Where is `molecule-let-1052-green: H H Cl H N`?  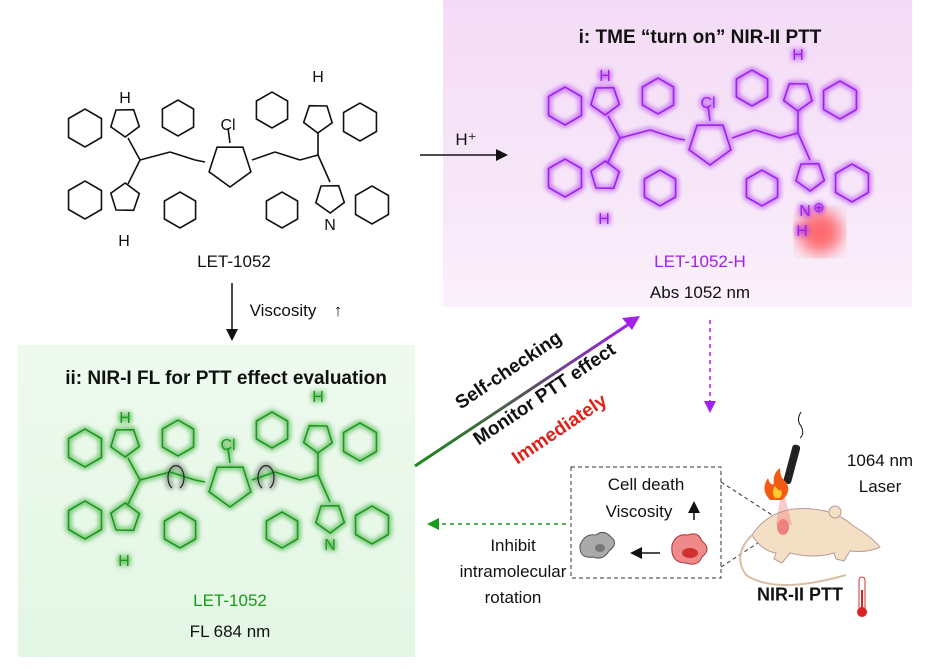 molecule-let-1052-green: H H Cl H N is located at coordinates (228, 479).